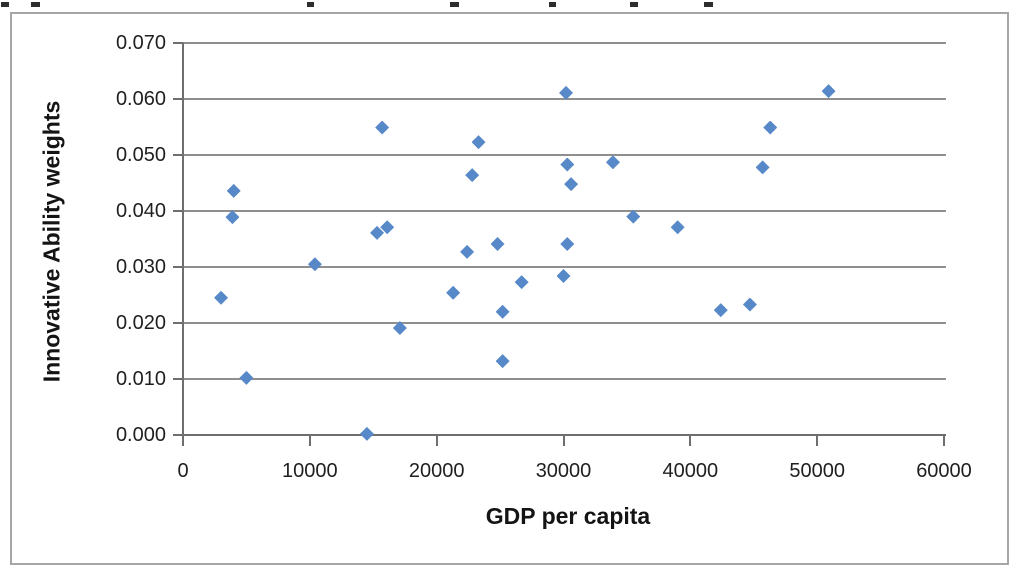 The height and width of the screenshot is (579, 1024). What do you see at coordinates (183, 471) in the screenshot?
I see `x-tick-label: 0` at bounding box center [183, 471].